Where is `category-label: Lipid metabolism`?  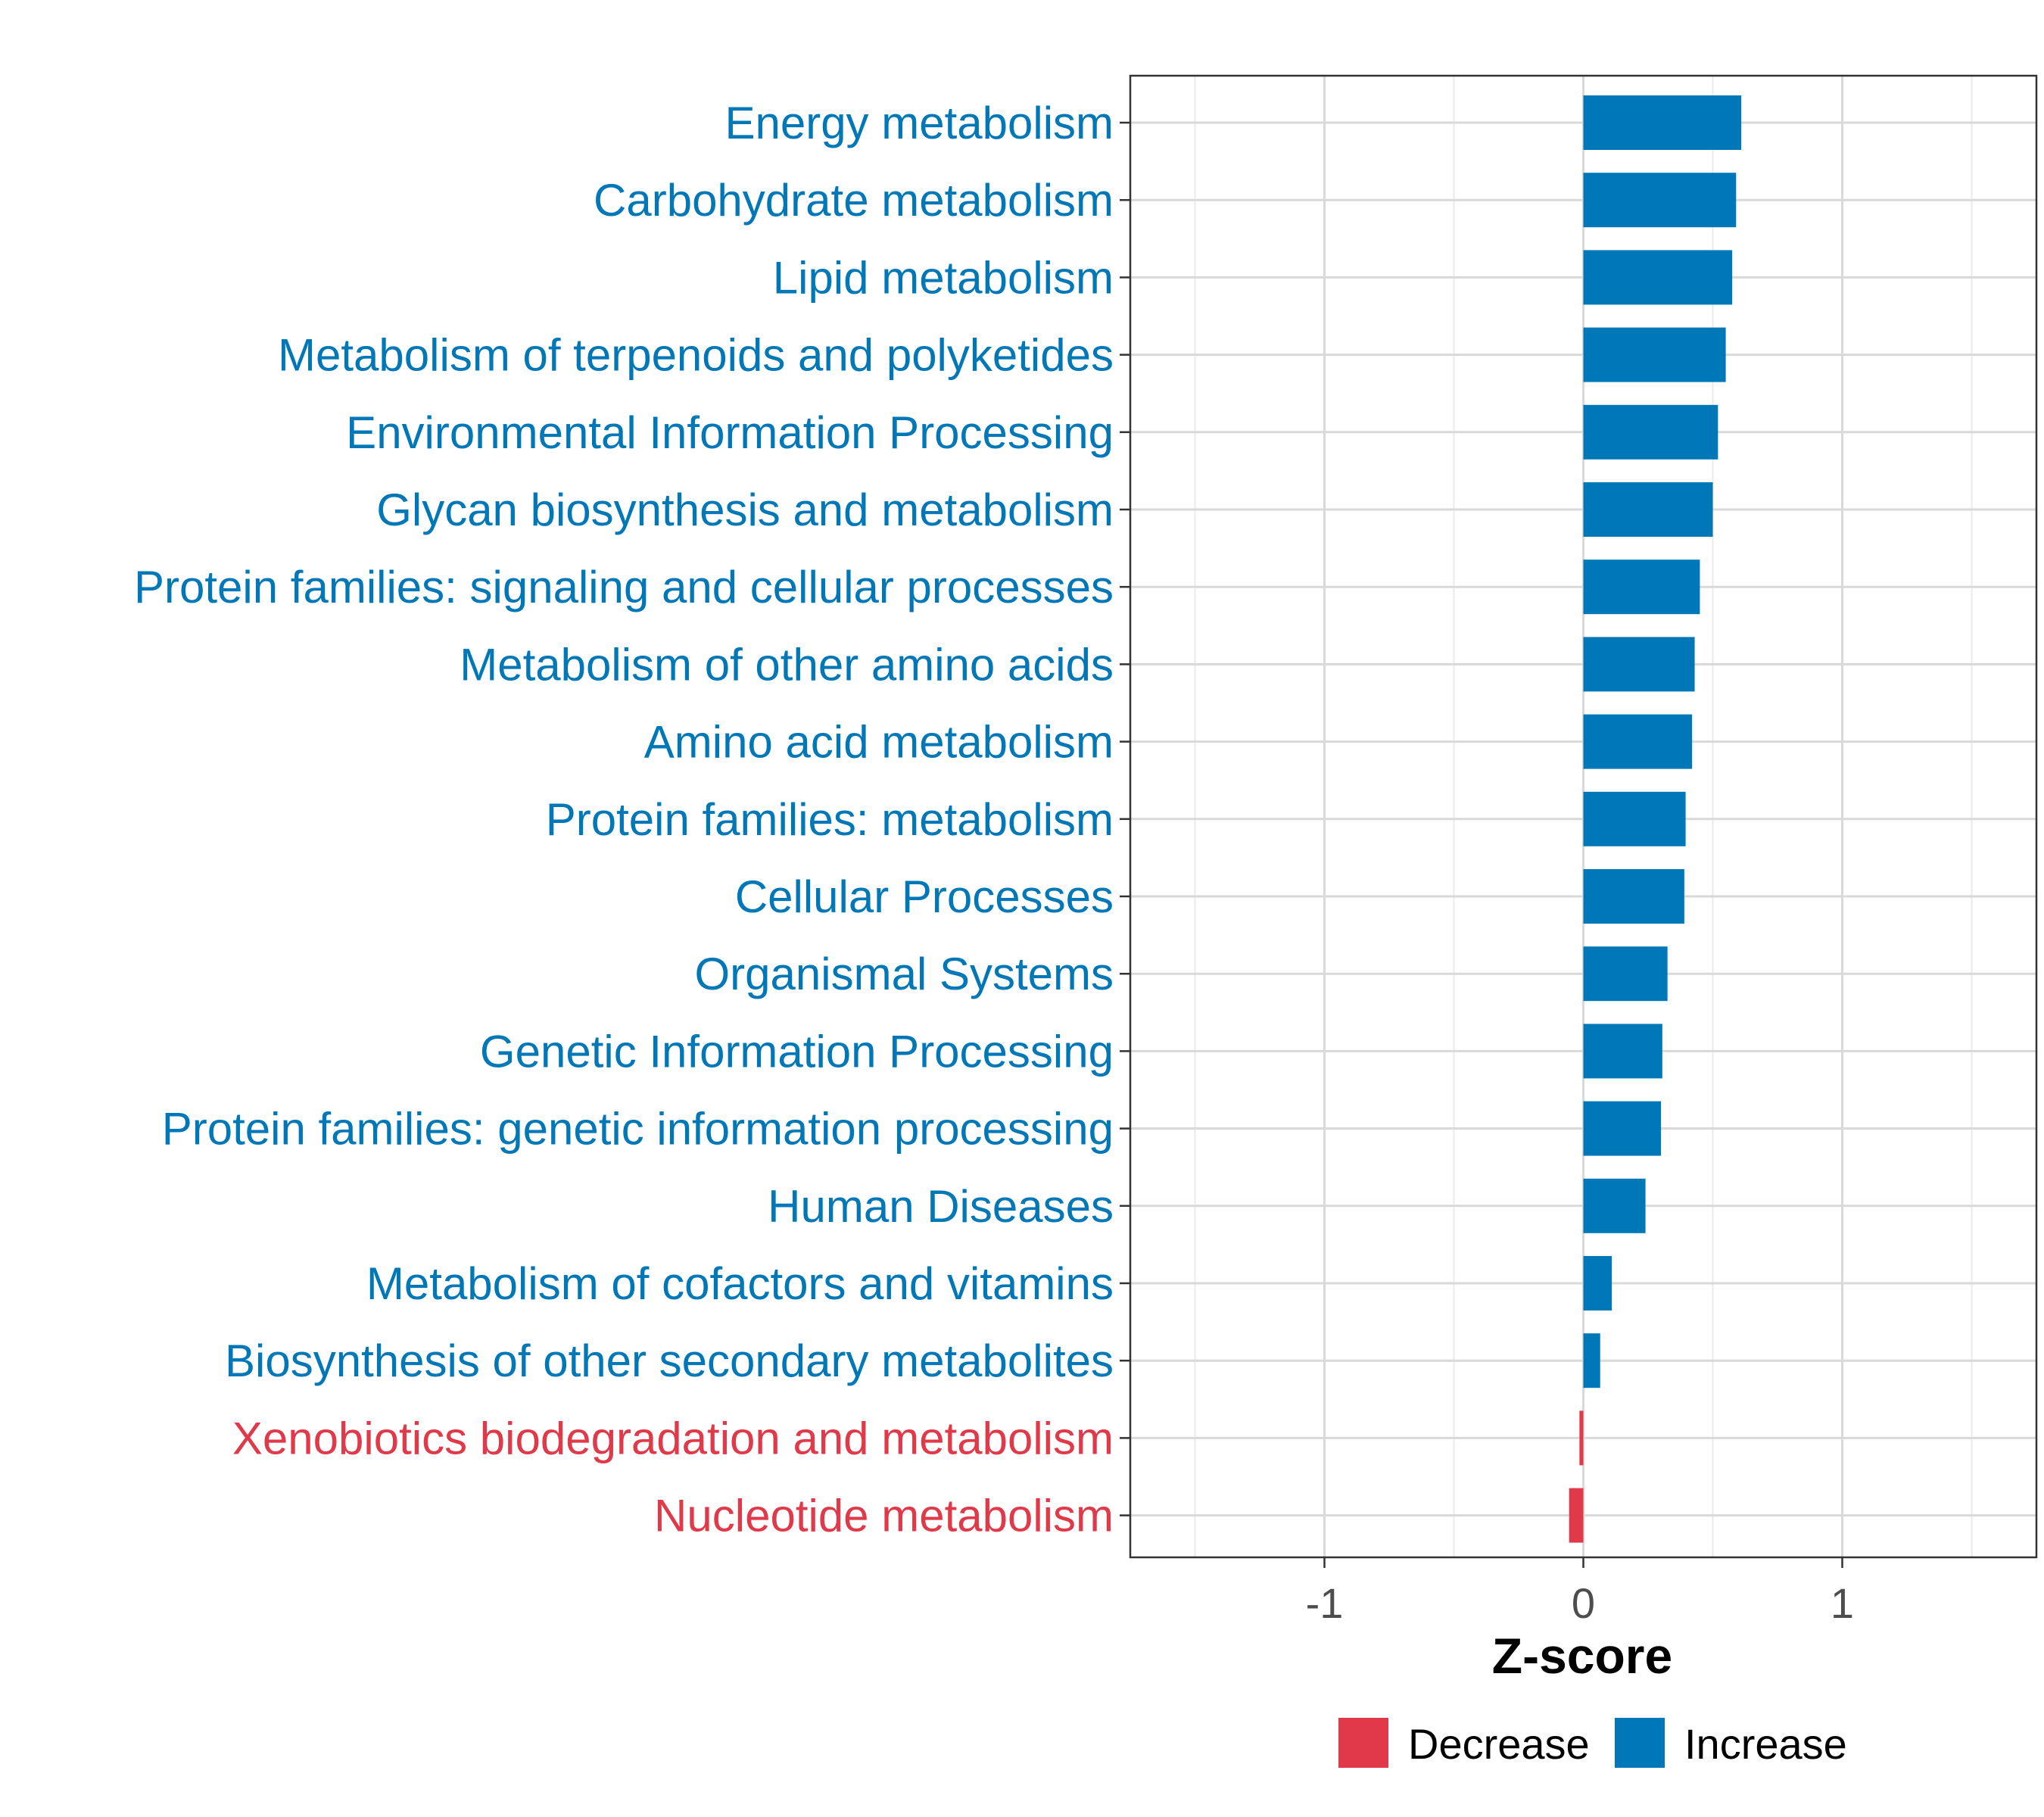 category-label: Lipid metabolism is located at coordinates (944, 277).